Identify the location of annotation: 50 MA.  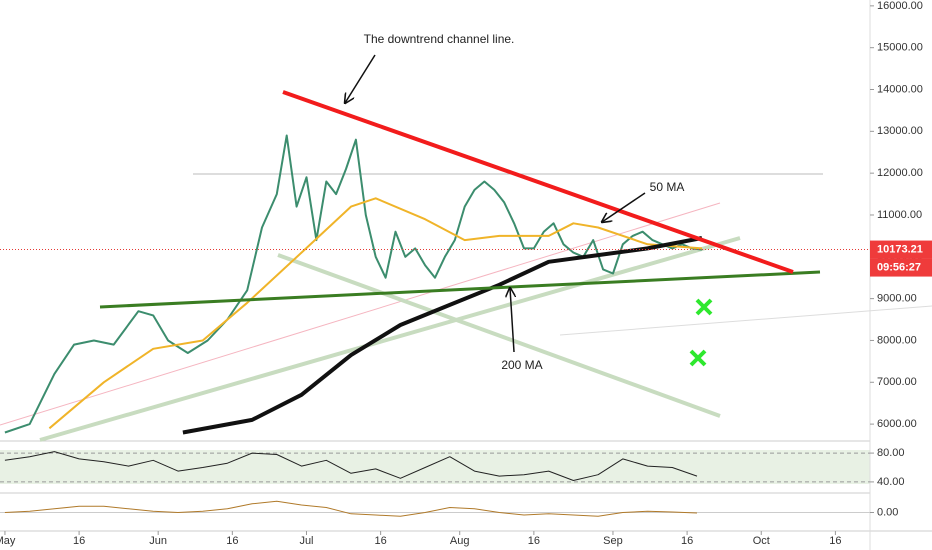
(667, 187).